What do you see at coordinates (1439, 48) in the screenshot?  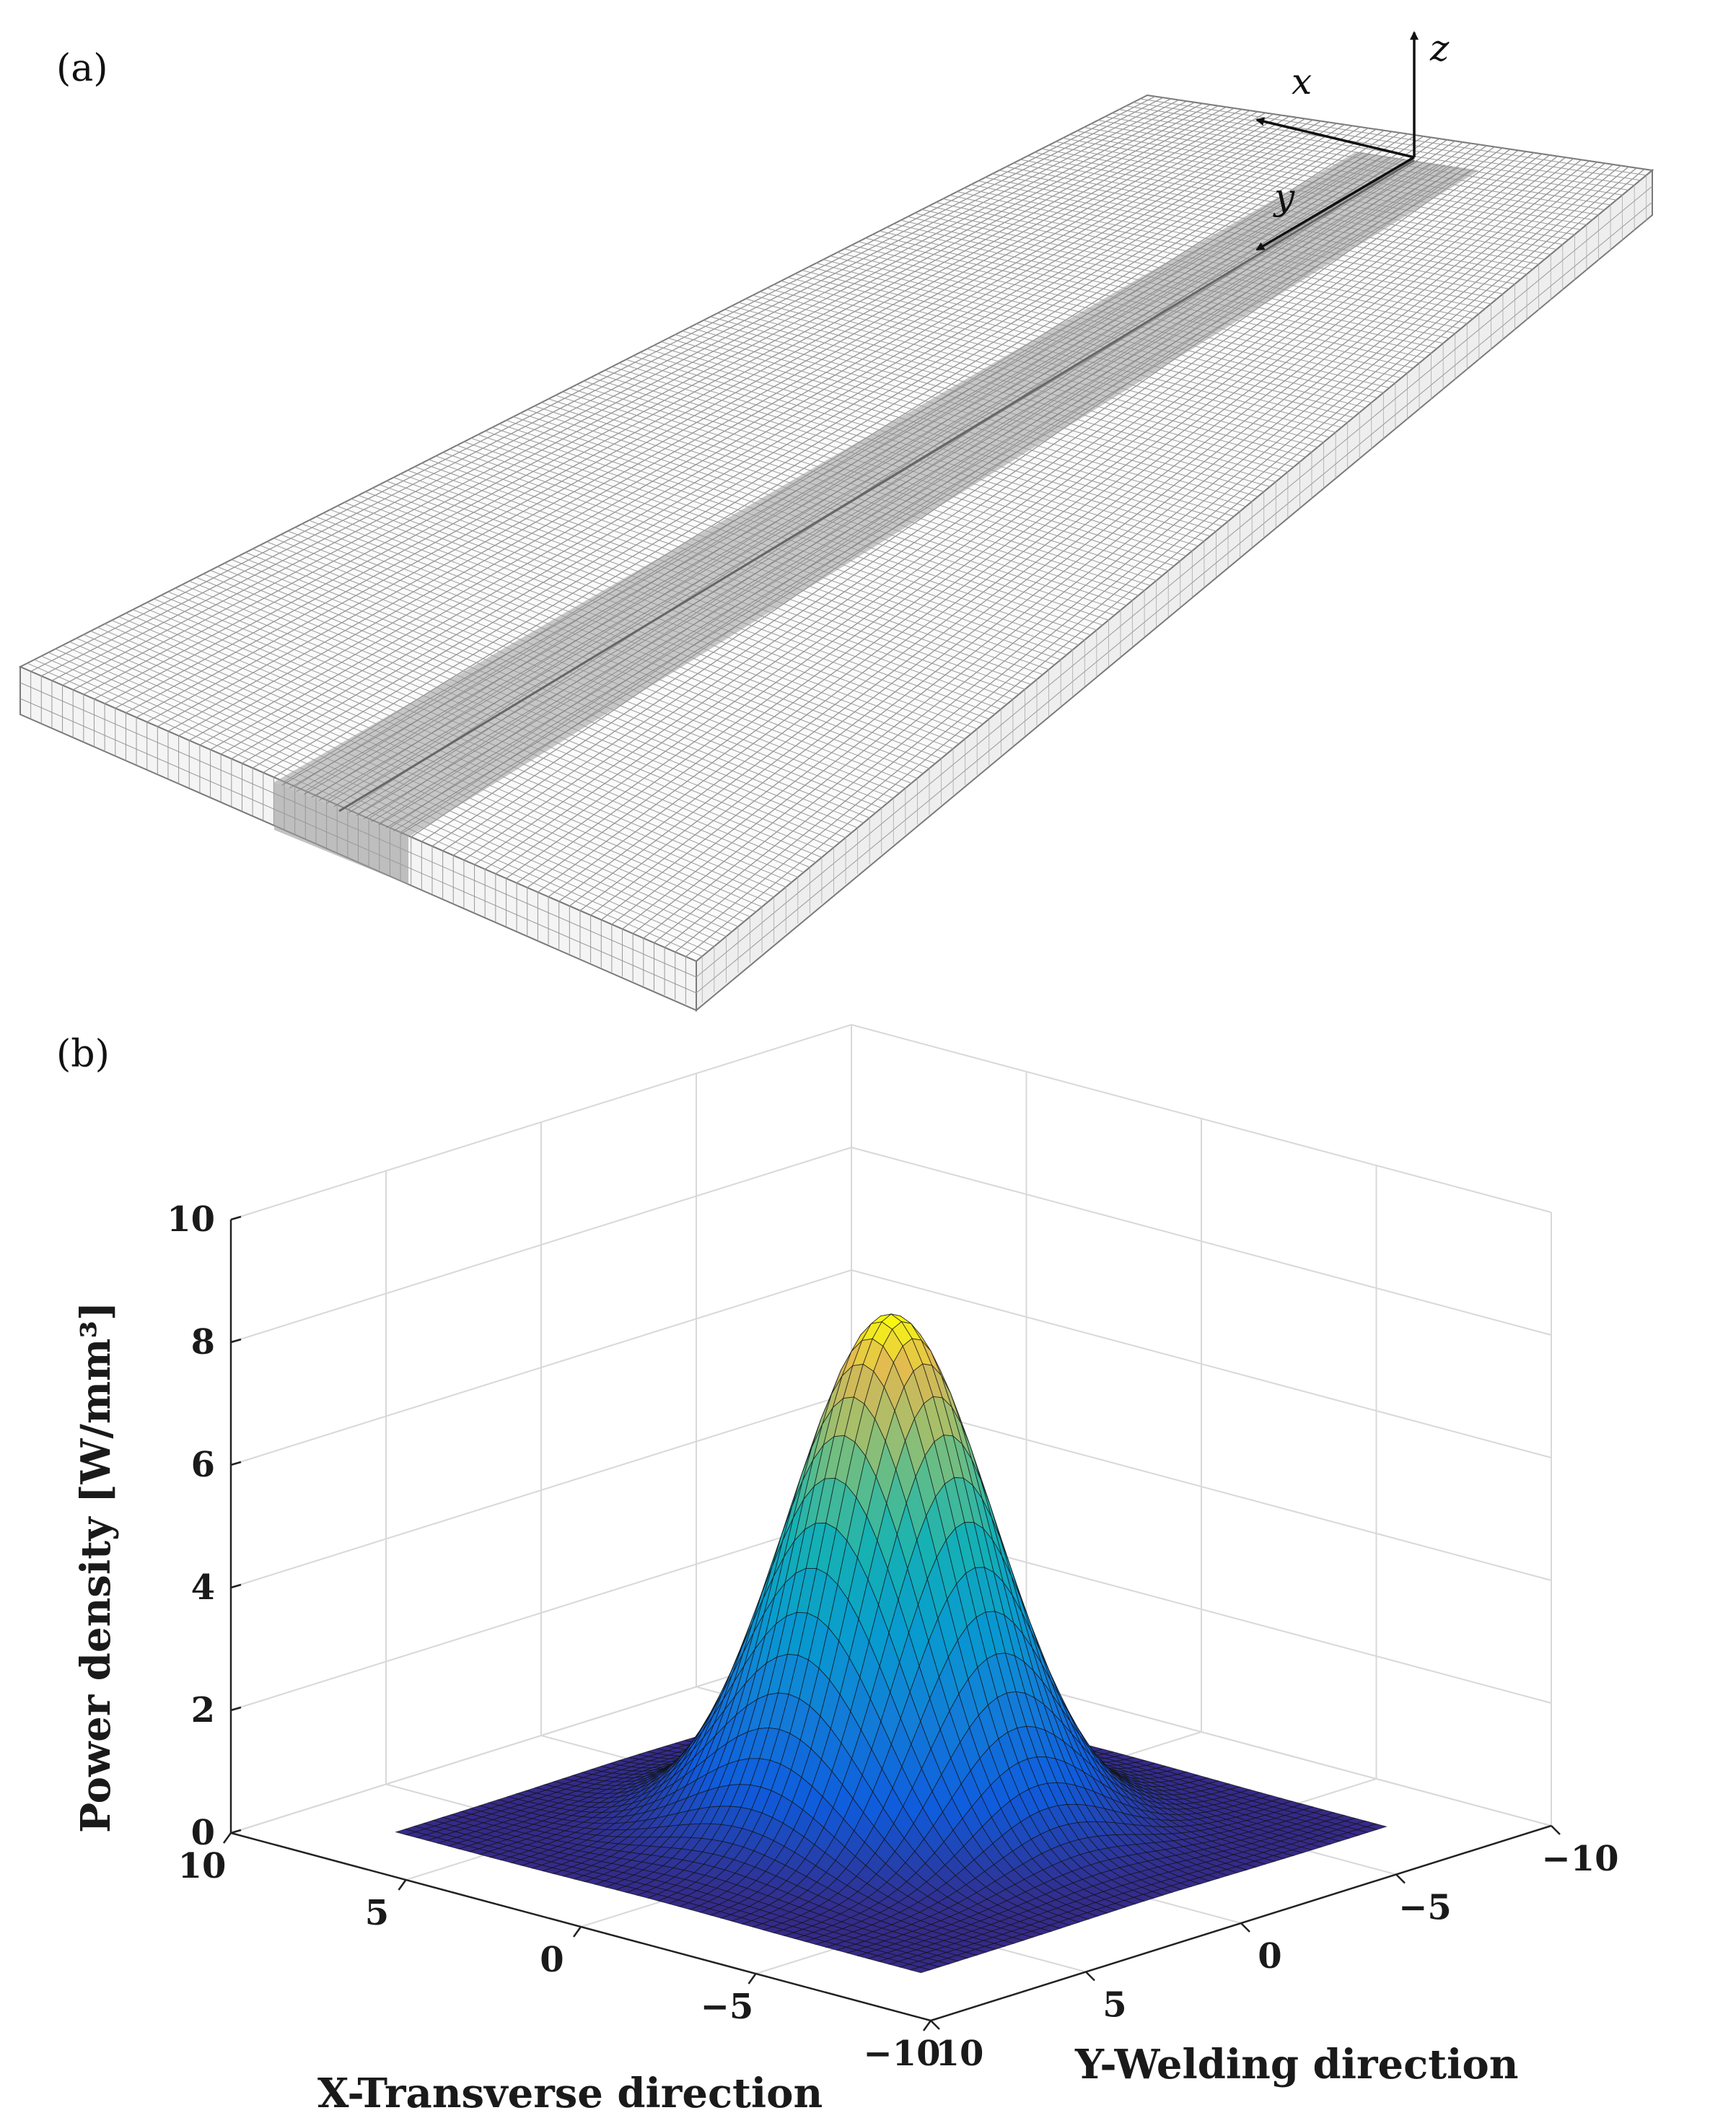 I see `z-axis-letter: z` at bounding box center [1439, 48].